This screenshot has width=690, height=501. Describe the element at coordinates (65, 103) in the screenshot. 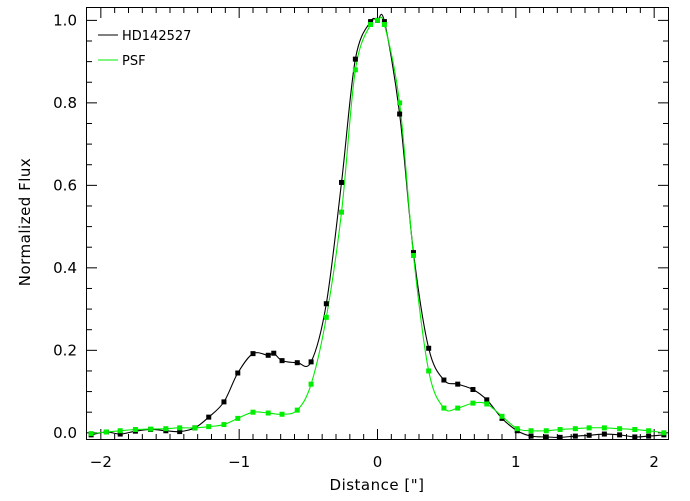

I see `y-tick-label: 0.8` at that location.